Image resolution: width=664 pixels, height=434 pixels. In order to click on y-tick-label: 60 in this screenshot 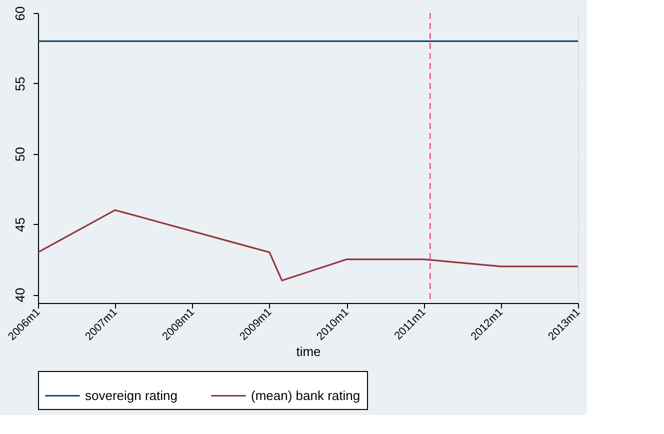, I will do `click(20, 13)`.